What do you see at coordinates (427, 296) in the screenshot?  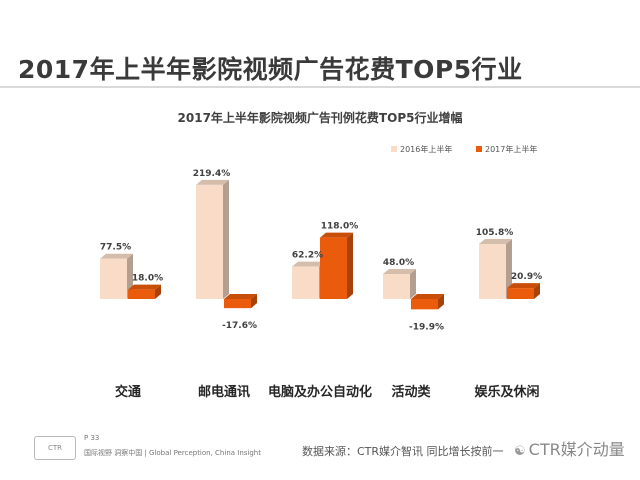 I see `bar-2017-3-top` at bounding box center [427, 296].